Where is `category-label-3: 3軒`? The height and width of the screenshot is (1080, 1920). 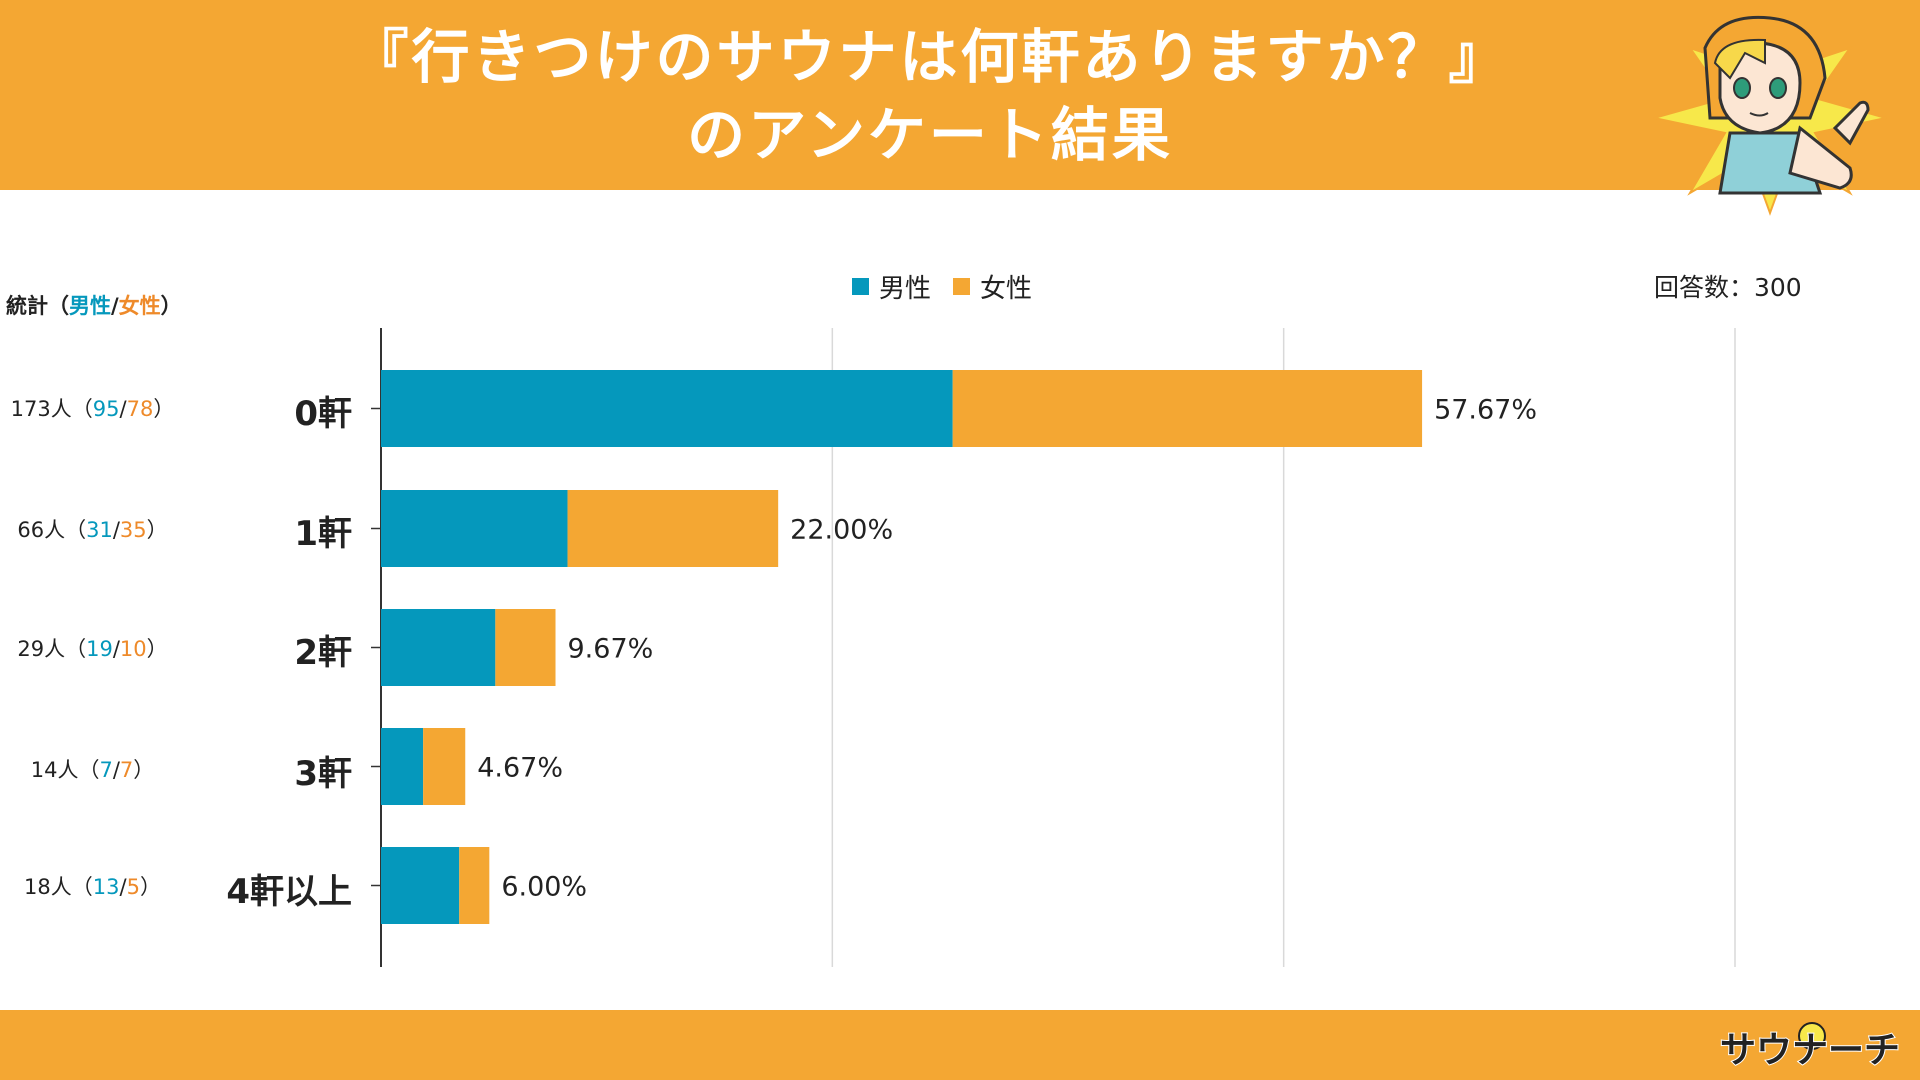
category-label-3: 3軒 is located at coordinates (323, 774).